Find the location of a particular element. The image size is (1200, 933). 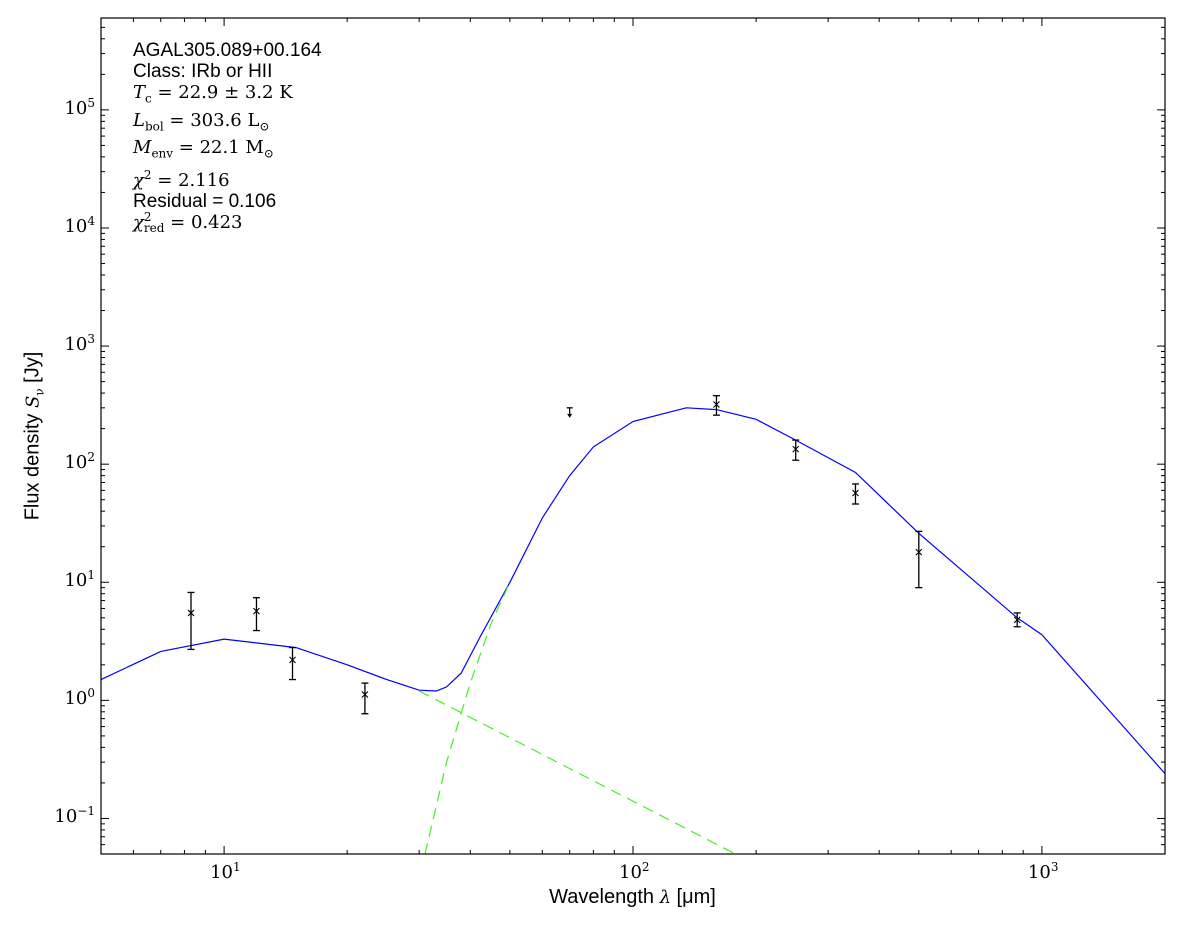

chi2-label: χ2 = 2.116 is located at coordinates (181, 179).